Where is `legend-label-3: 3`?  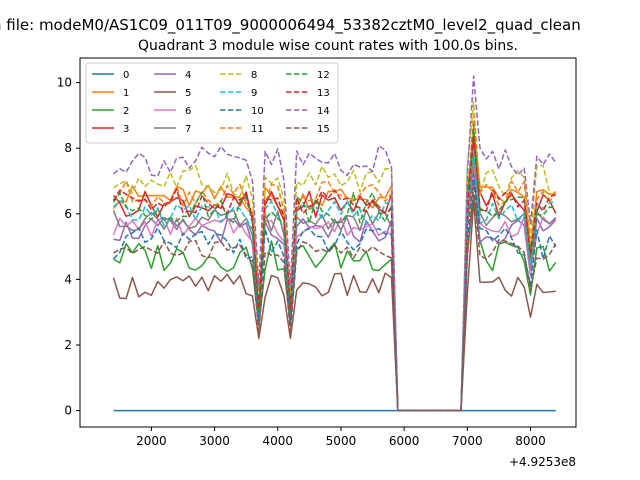 legend-label-3: 3 is located at coordinates (126, 129).